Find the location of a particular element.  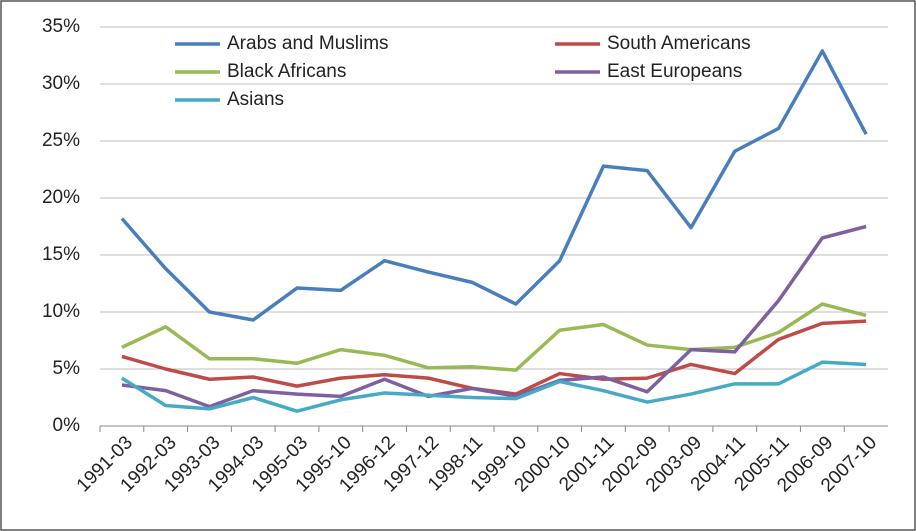

y-tick-label: 25% is located at coordinates (61, 140).